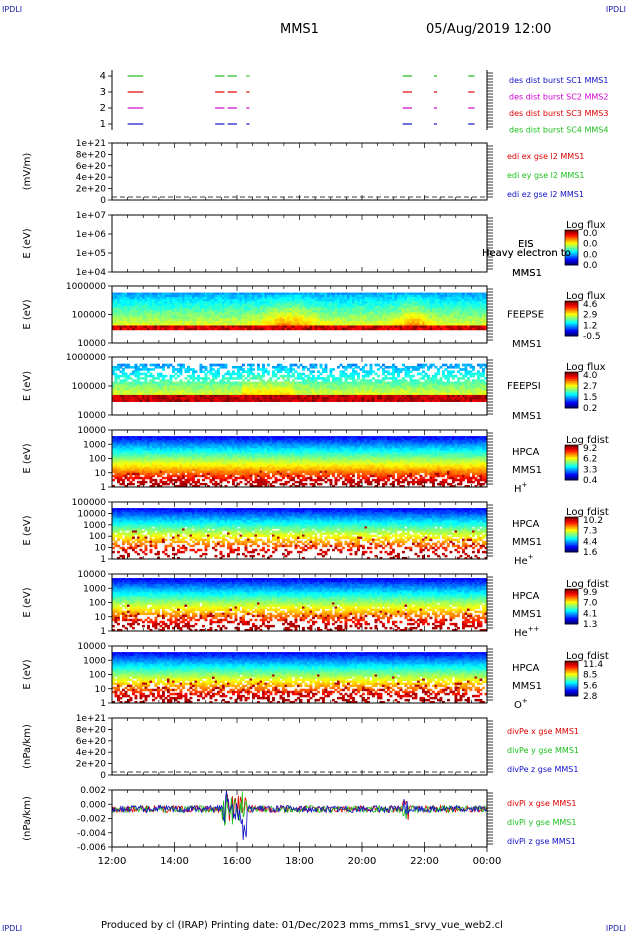 The image size is (630, 934). Describe the element at coordinates (615, 928) in the screenshot. I see `corner-label-br: IPDLI` at that location.